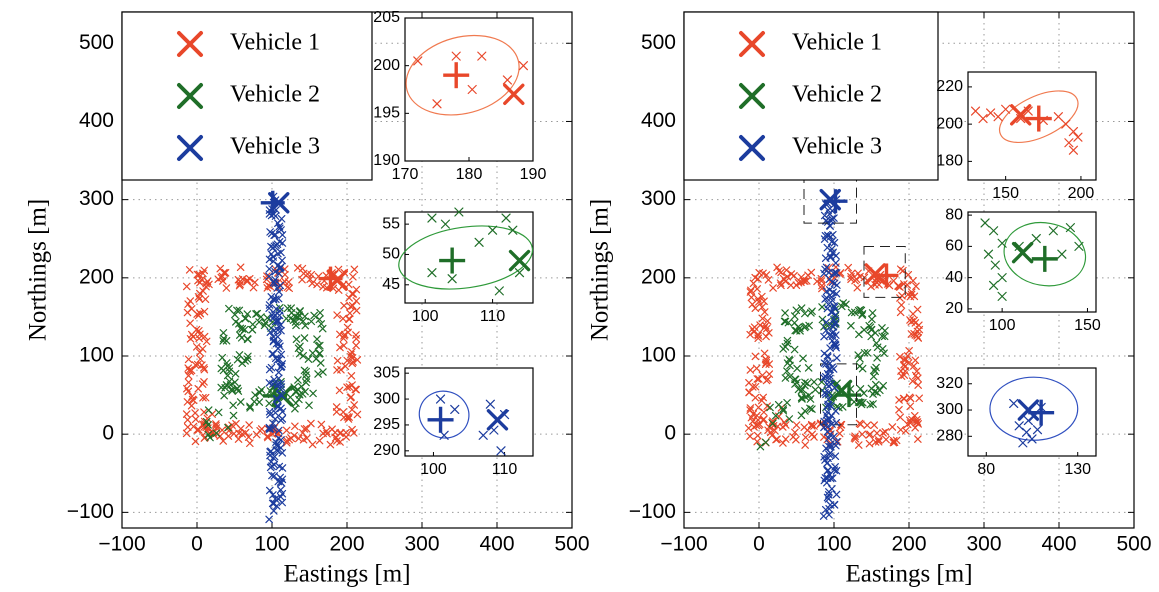 This screenshot has width=1159, height=592. What do you see at coordinates (949, 436) in the screenshot?
I see `inset-y-tick-label: 280` at bounding box center [949, 436].